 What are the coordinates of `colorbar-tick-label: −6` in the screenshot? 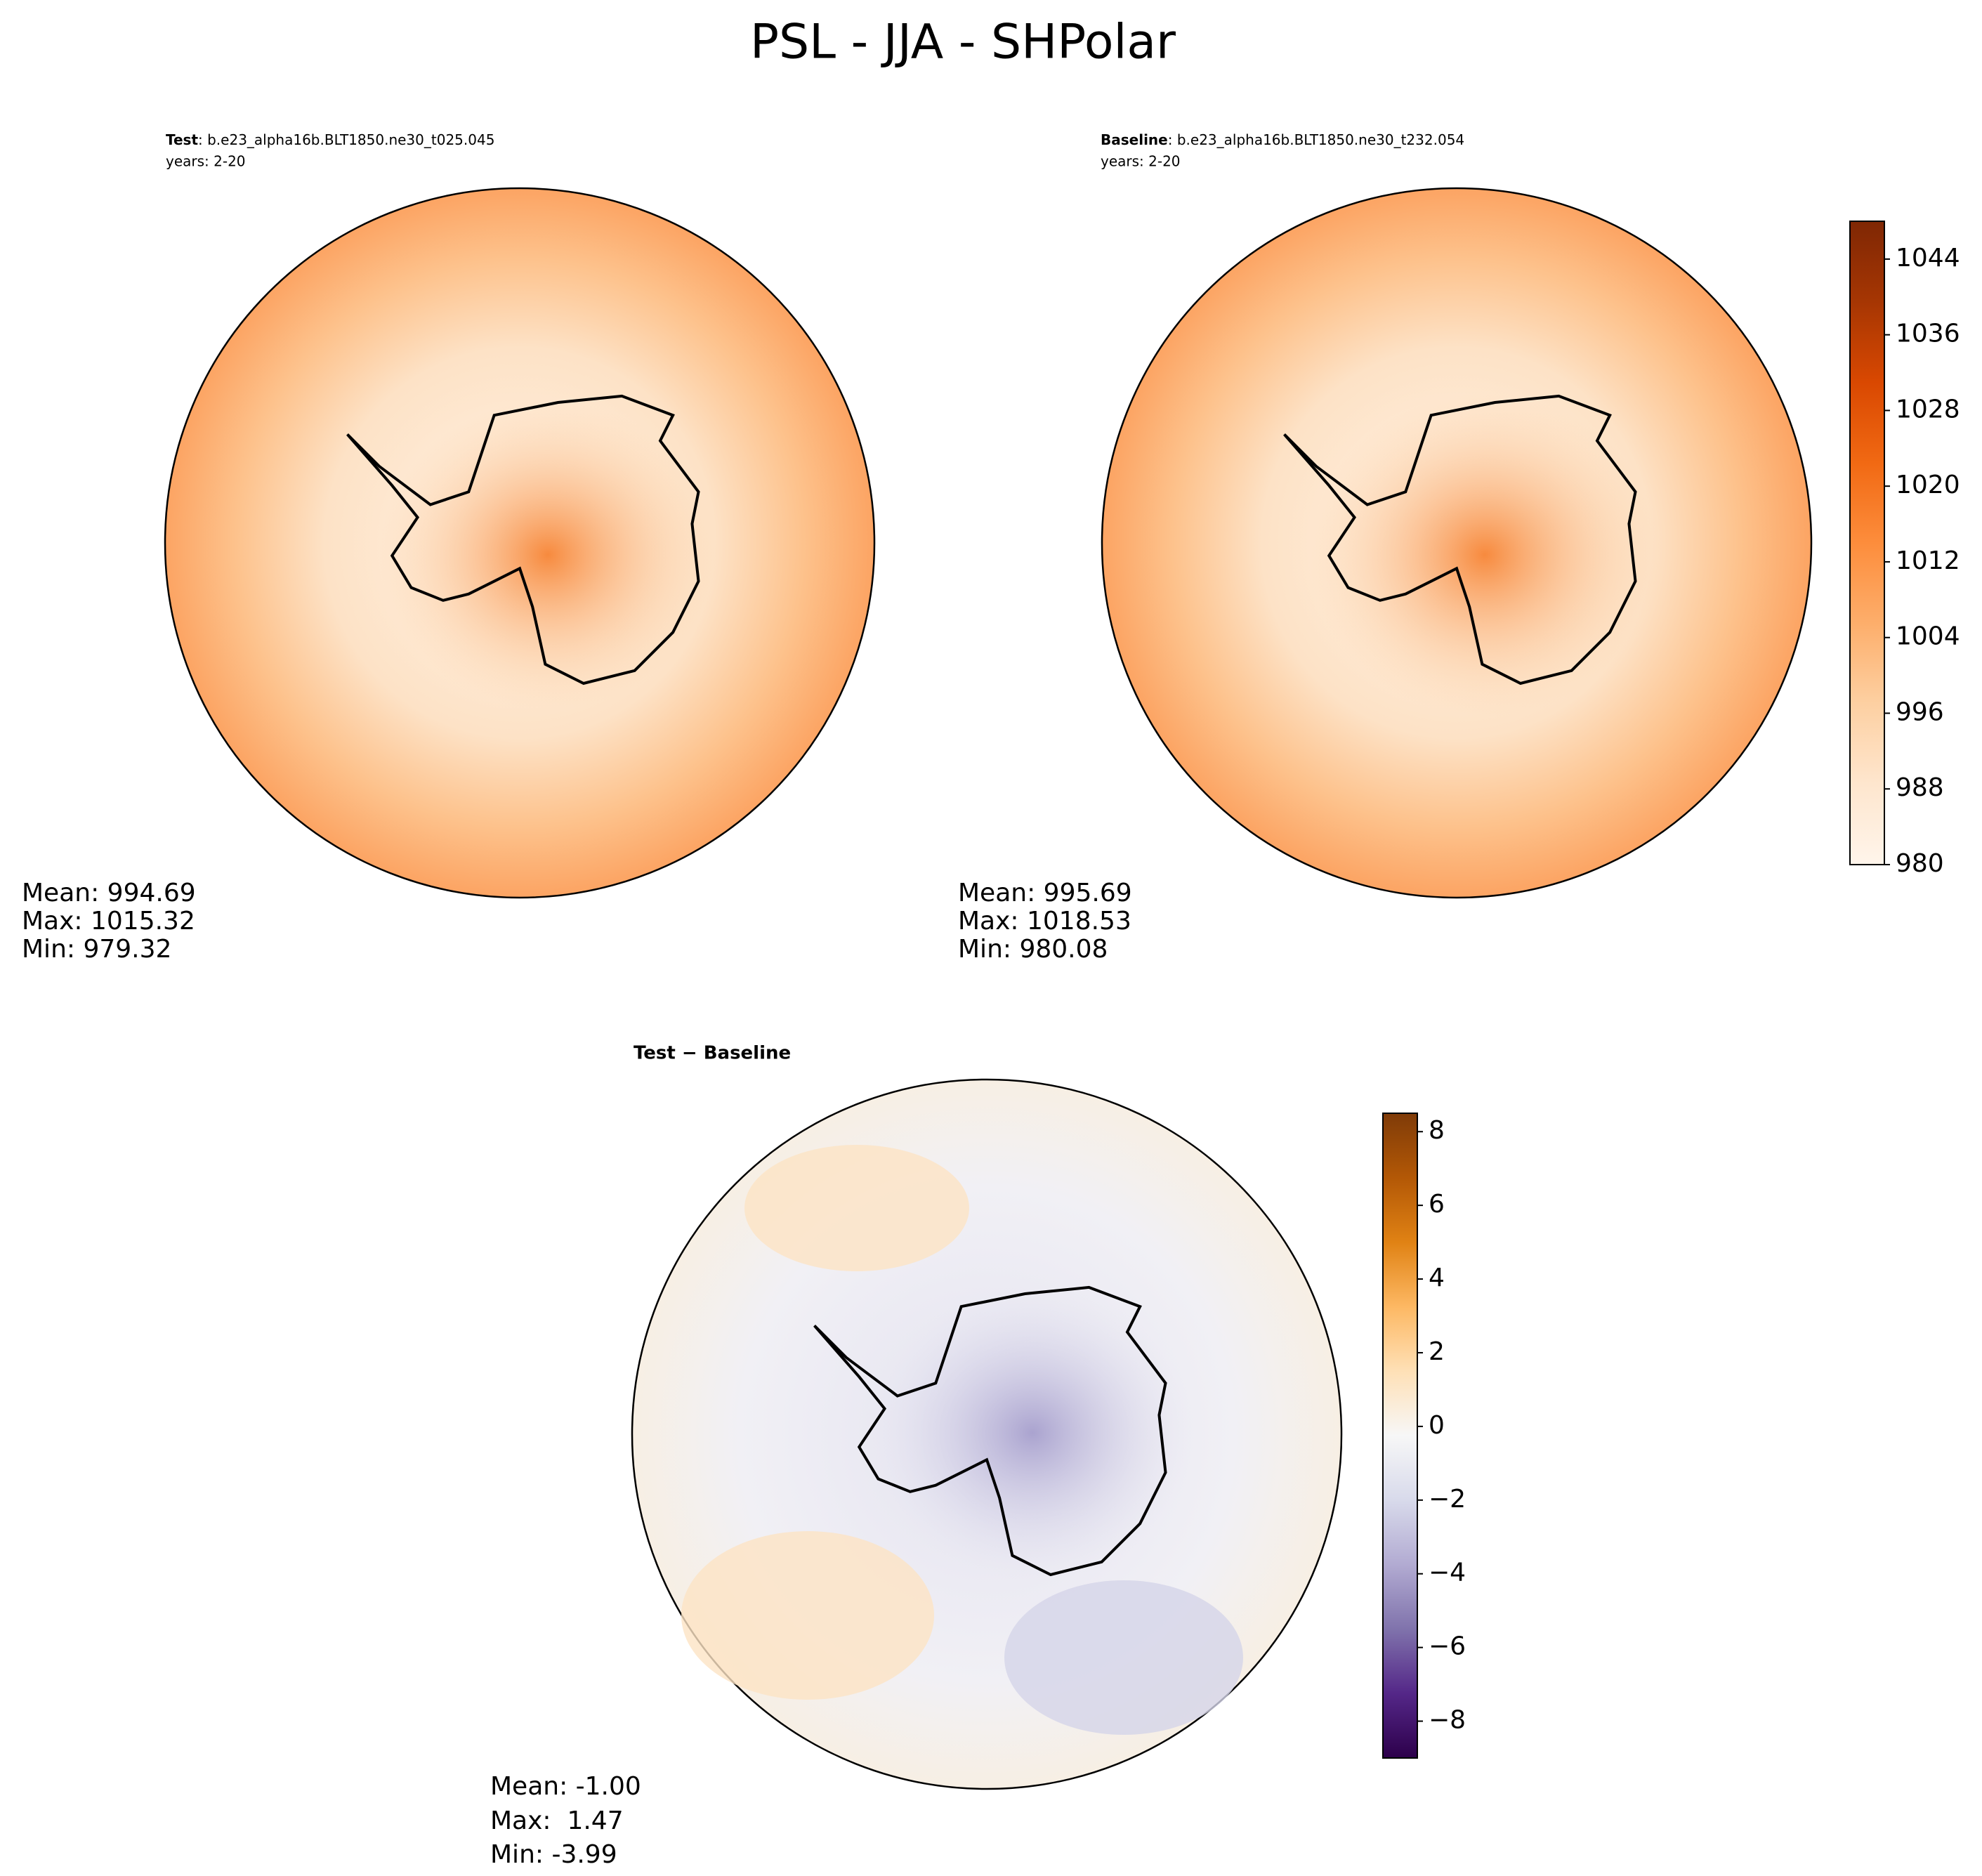 It's located at (1447, 1646).